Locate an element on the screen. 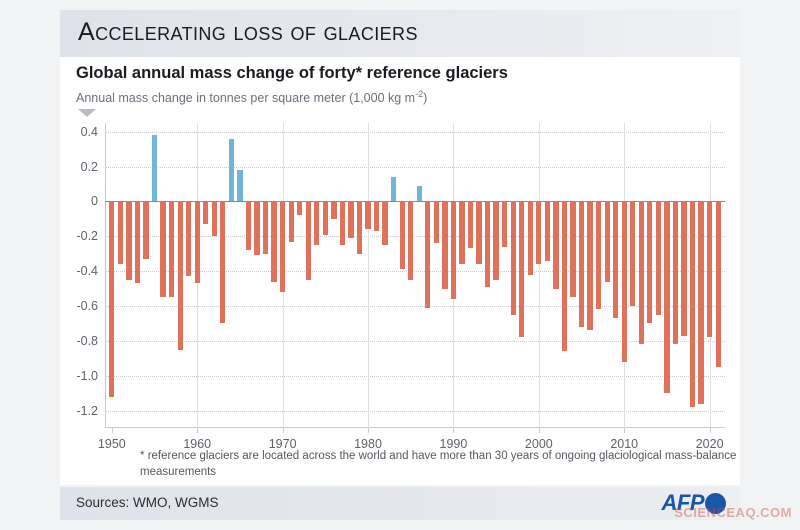 The width and height of the screenshot is (800, 530). bar-1969 is located at coordinates (274, 241).